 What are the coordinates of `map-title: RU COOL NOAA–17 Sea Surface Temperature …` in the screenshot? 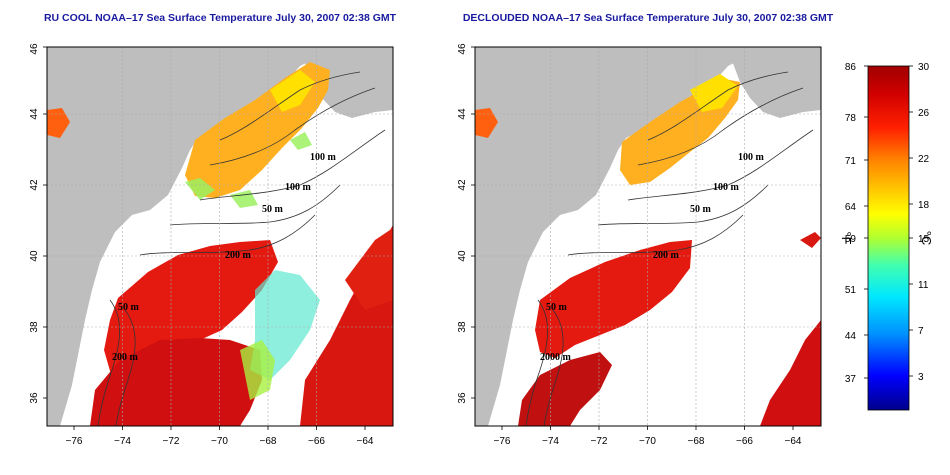 It's located at (220, 18).